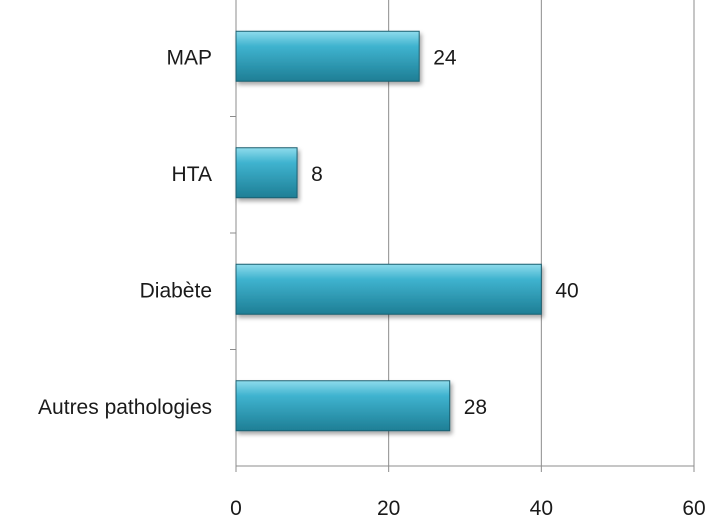 This screenshot has height=530, width=713. What do you see at coordinates (693, 508) in the screenshot?
I see `x-tick-label: 60` at bounding box center [693, 508].